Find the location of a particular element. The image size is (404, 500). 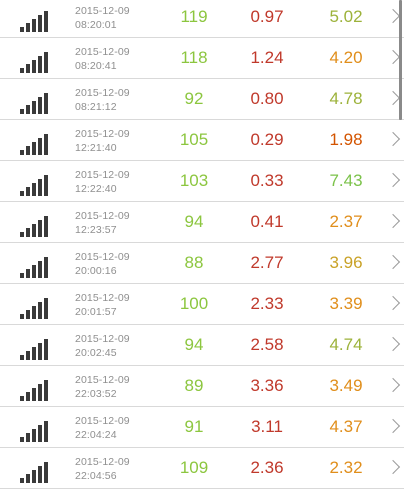

ping-value: 105 is located at coordinates (194, 139).